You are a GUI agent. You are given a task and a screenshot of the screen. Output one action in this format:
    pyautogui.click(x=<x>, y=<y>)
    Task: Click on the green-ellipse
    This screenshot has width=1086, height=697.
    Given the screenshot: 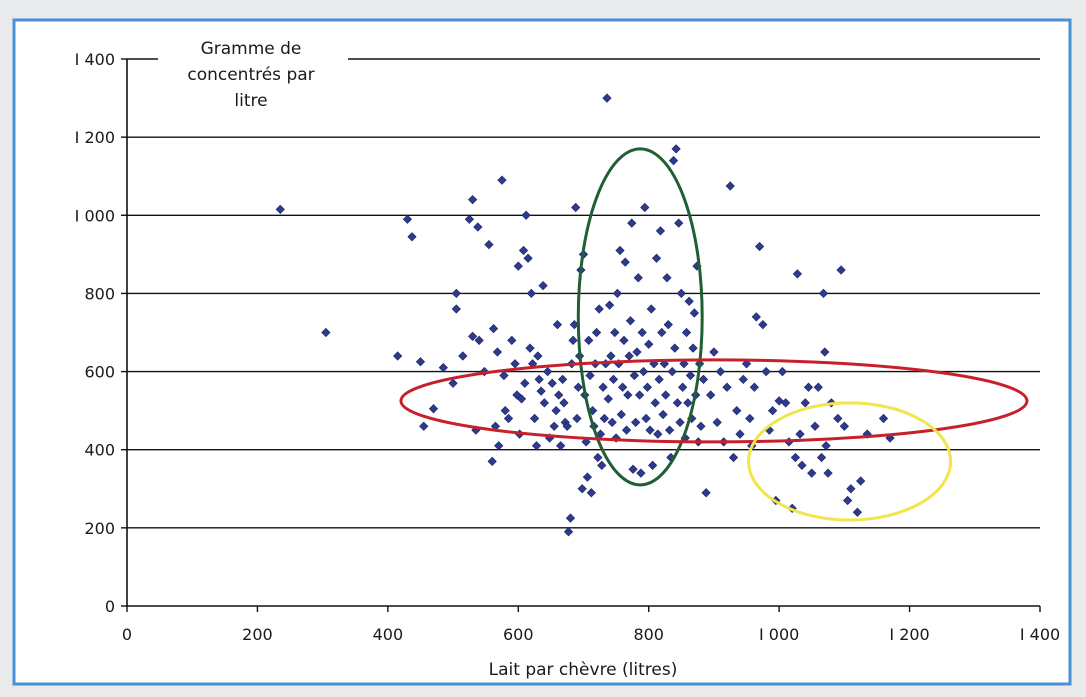 What is the action you would take?
    pyautogui.click(x=640, y=317)
    